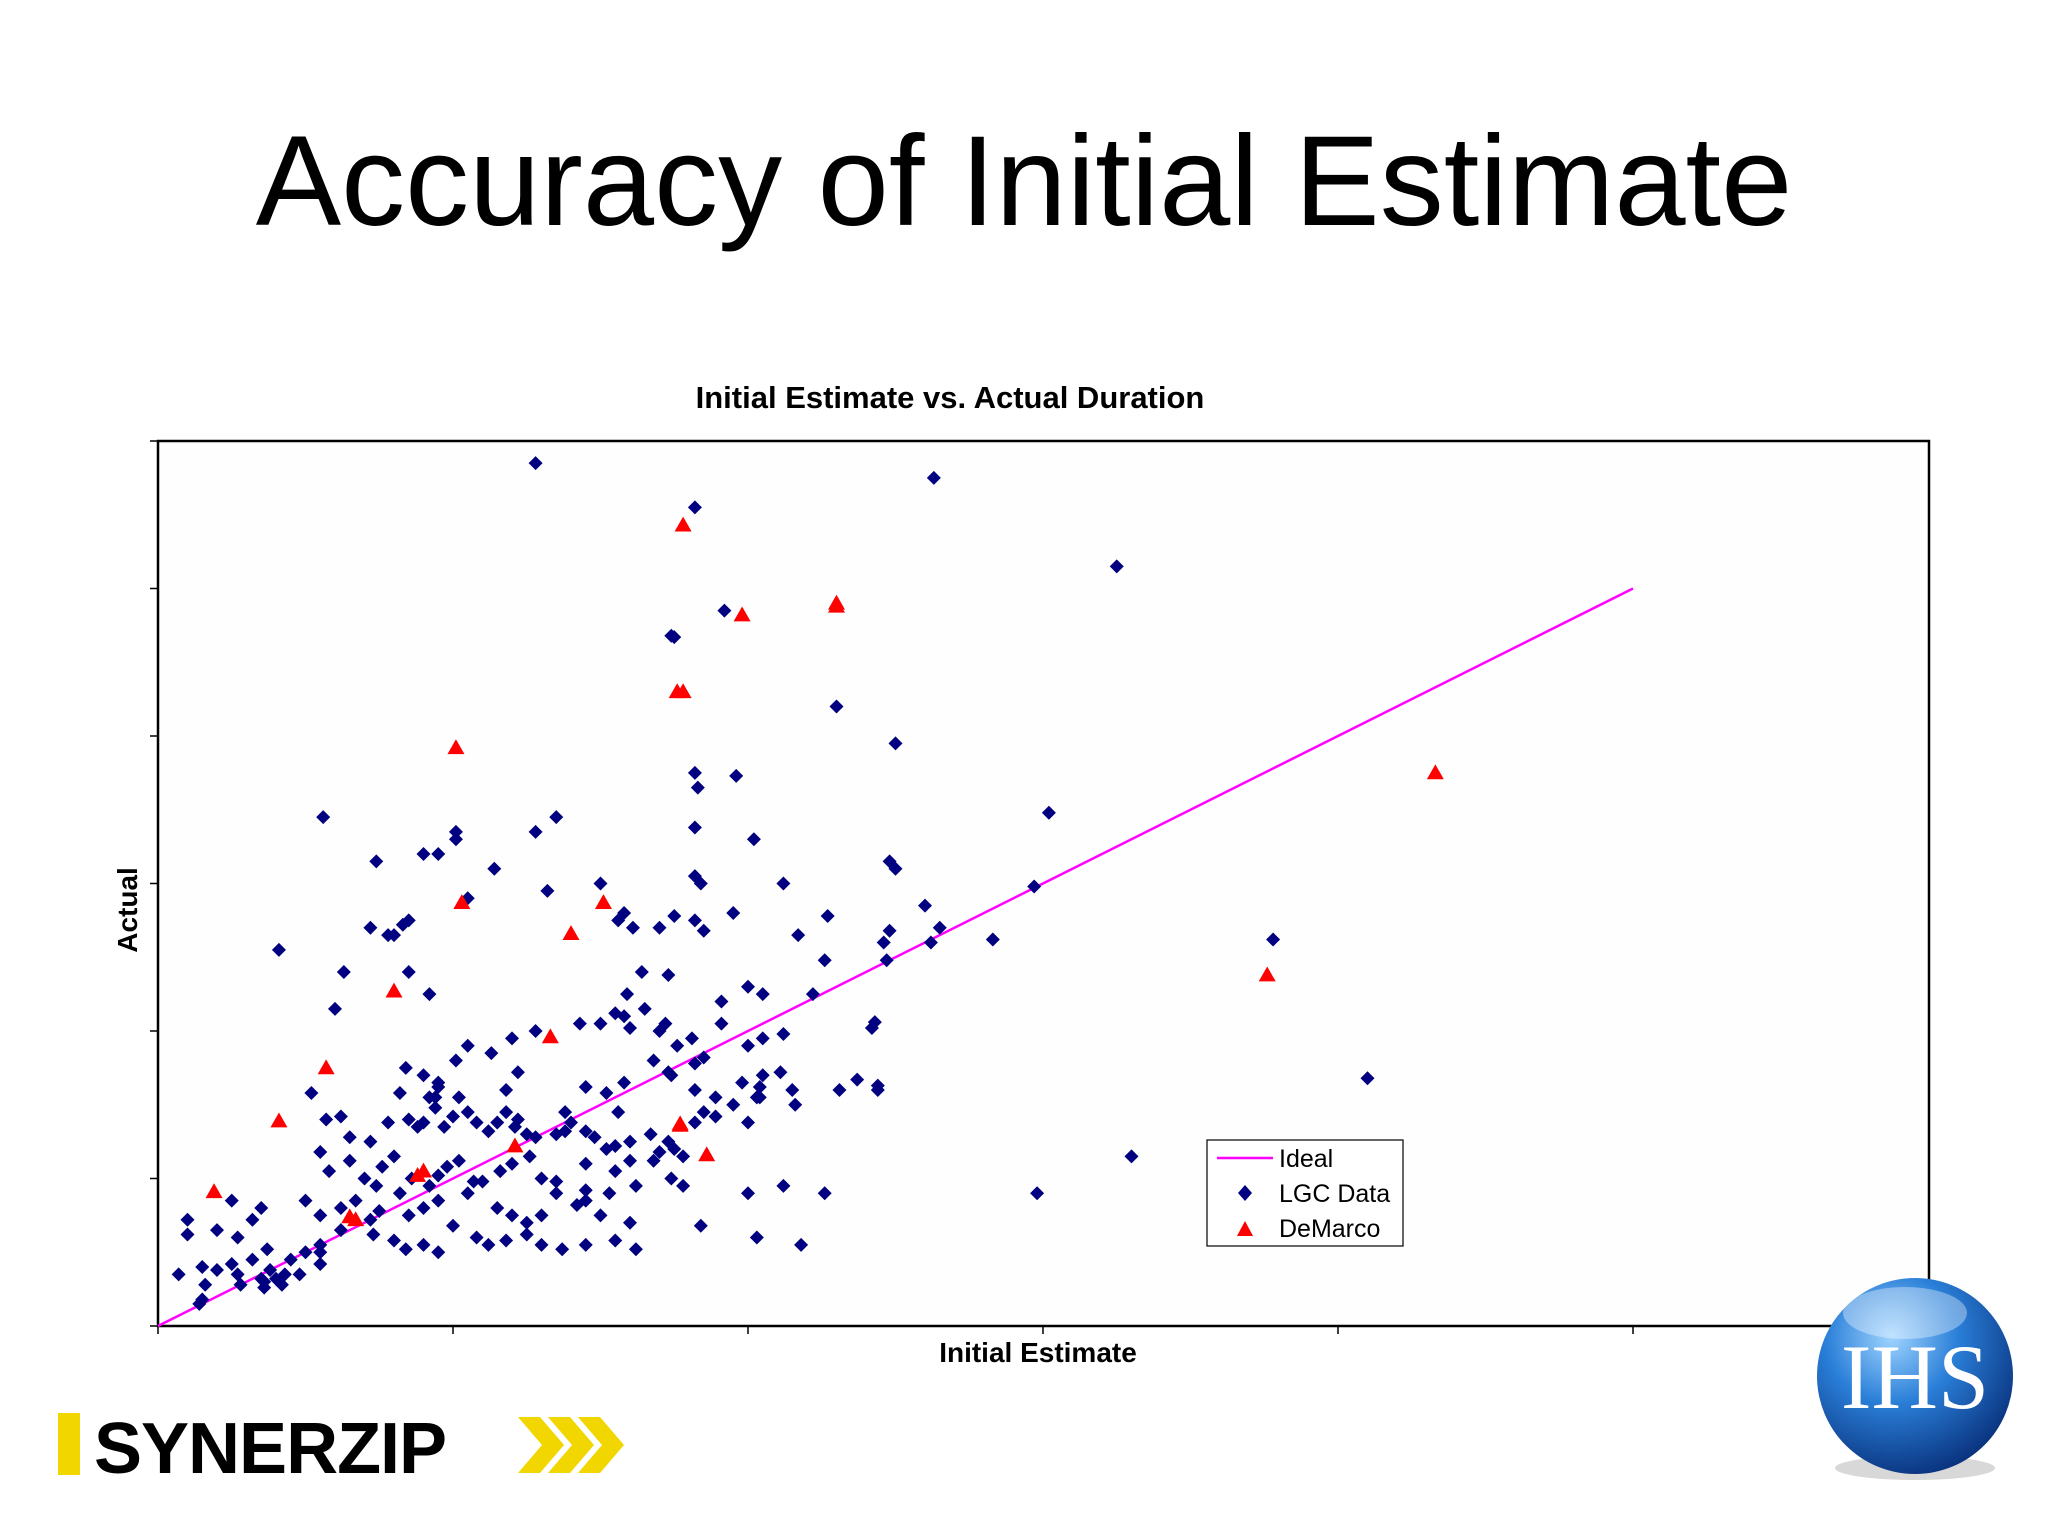  I want to click on synerzip-logo: SYNERZIP, so click(341, 1449).